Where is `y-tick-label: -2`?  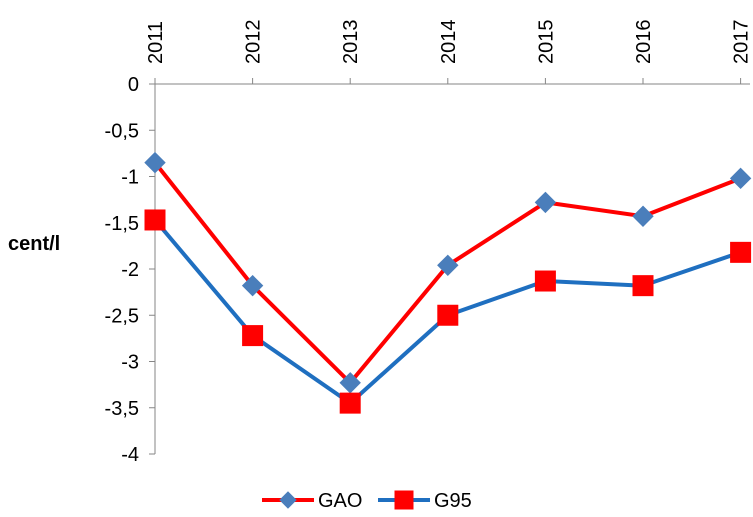 y-tick-label: -2 is located at coordinates (130, 270).